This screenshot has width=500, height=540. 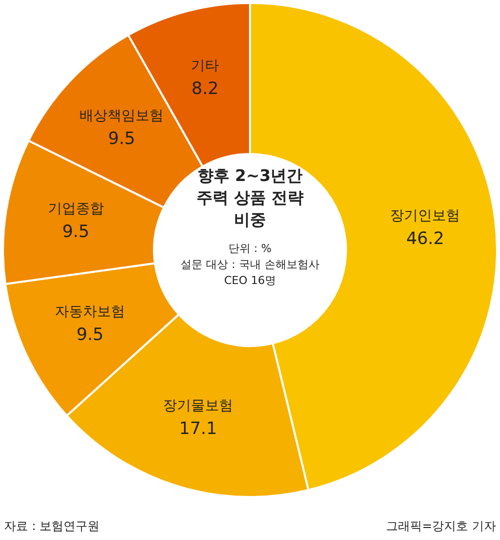 What do you see at coordinates (121, 116) in the screenshot?
I see `slice-label: 배상책임보험` at bounding box center [121, 116].